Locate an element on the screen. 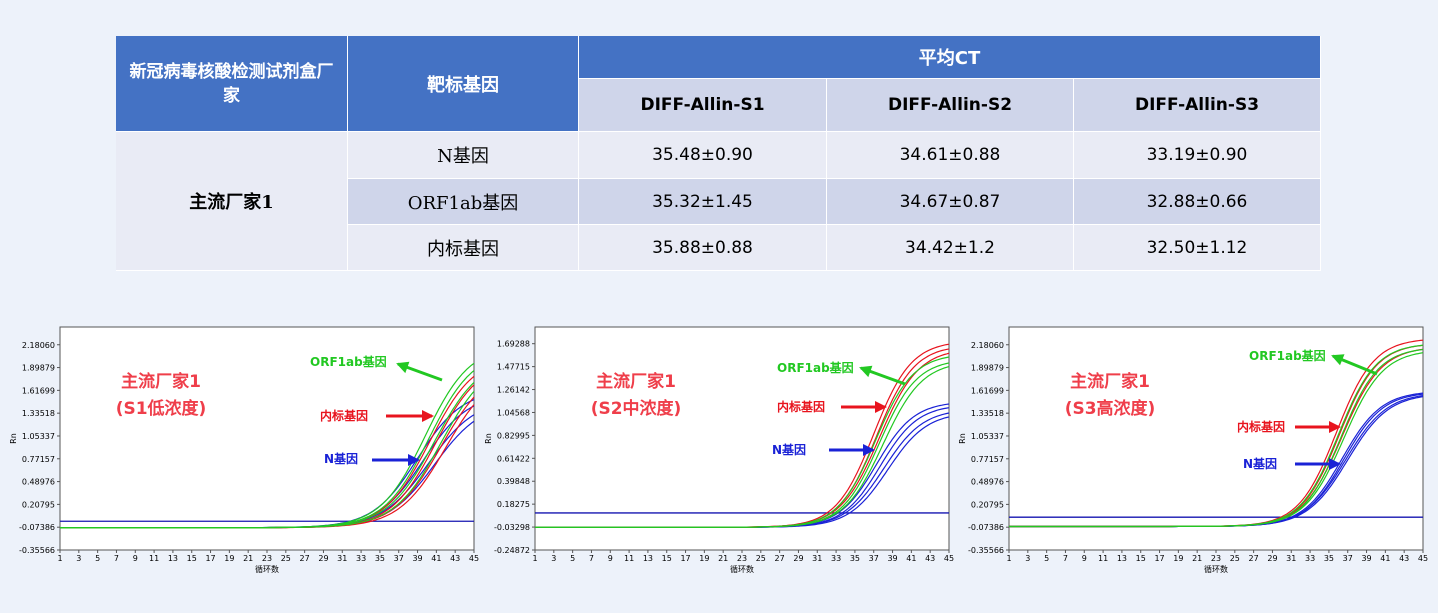 The width and height of the screenshot is (1438, 613). value-cell: 35.88±0.88 is located at coordinates (703, 248).